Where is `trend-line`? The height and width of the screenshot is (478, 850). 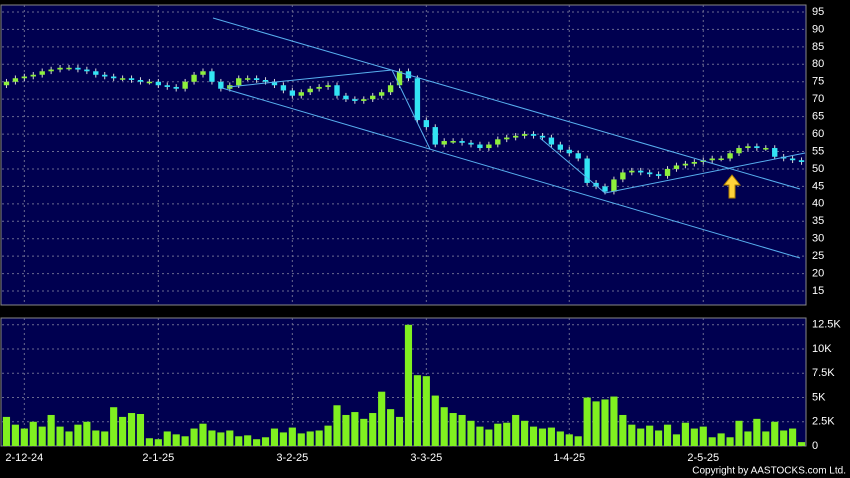
trend-line is located at coordinates (572, 165).